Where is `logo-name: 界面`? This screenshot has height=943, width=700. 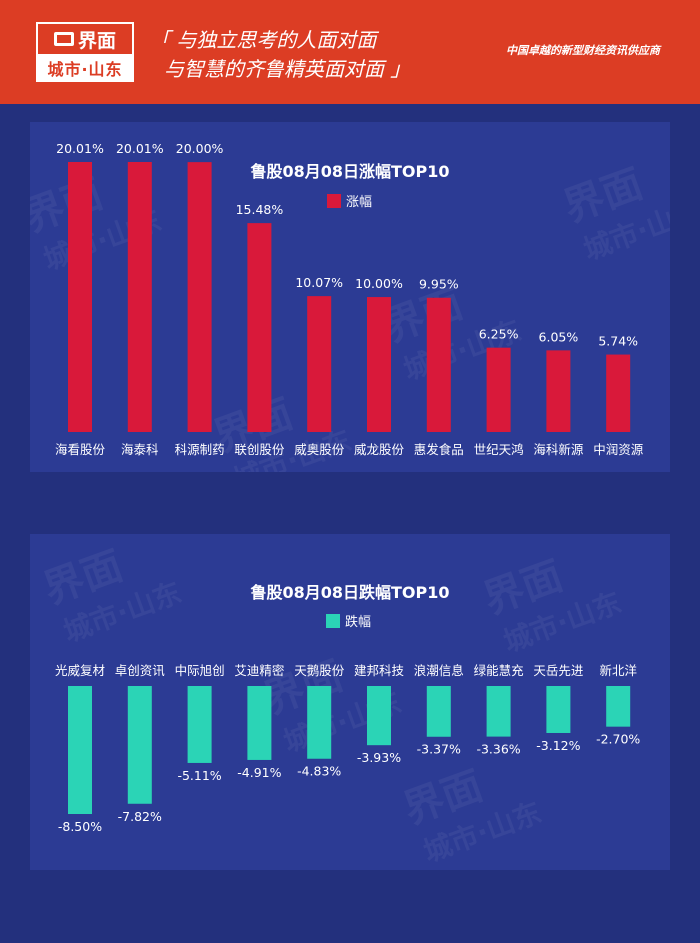 logo-name: 界面 is located at coordinates (96, 40).